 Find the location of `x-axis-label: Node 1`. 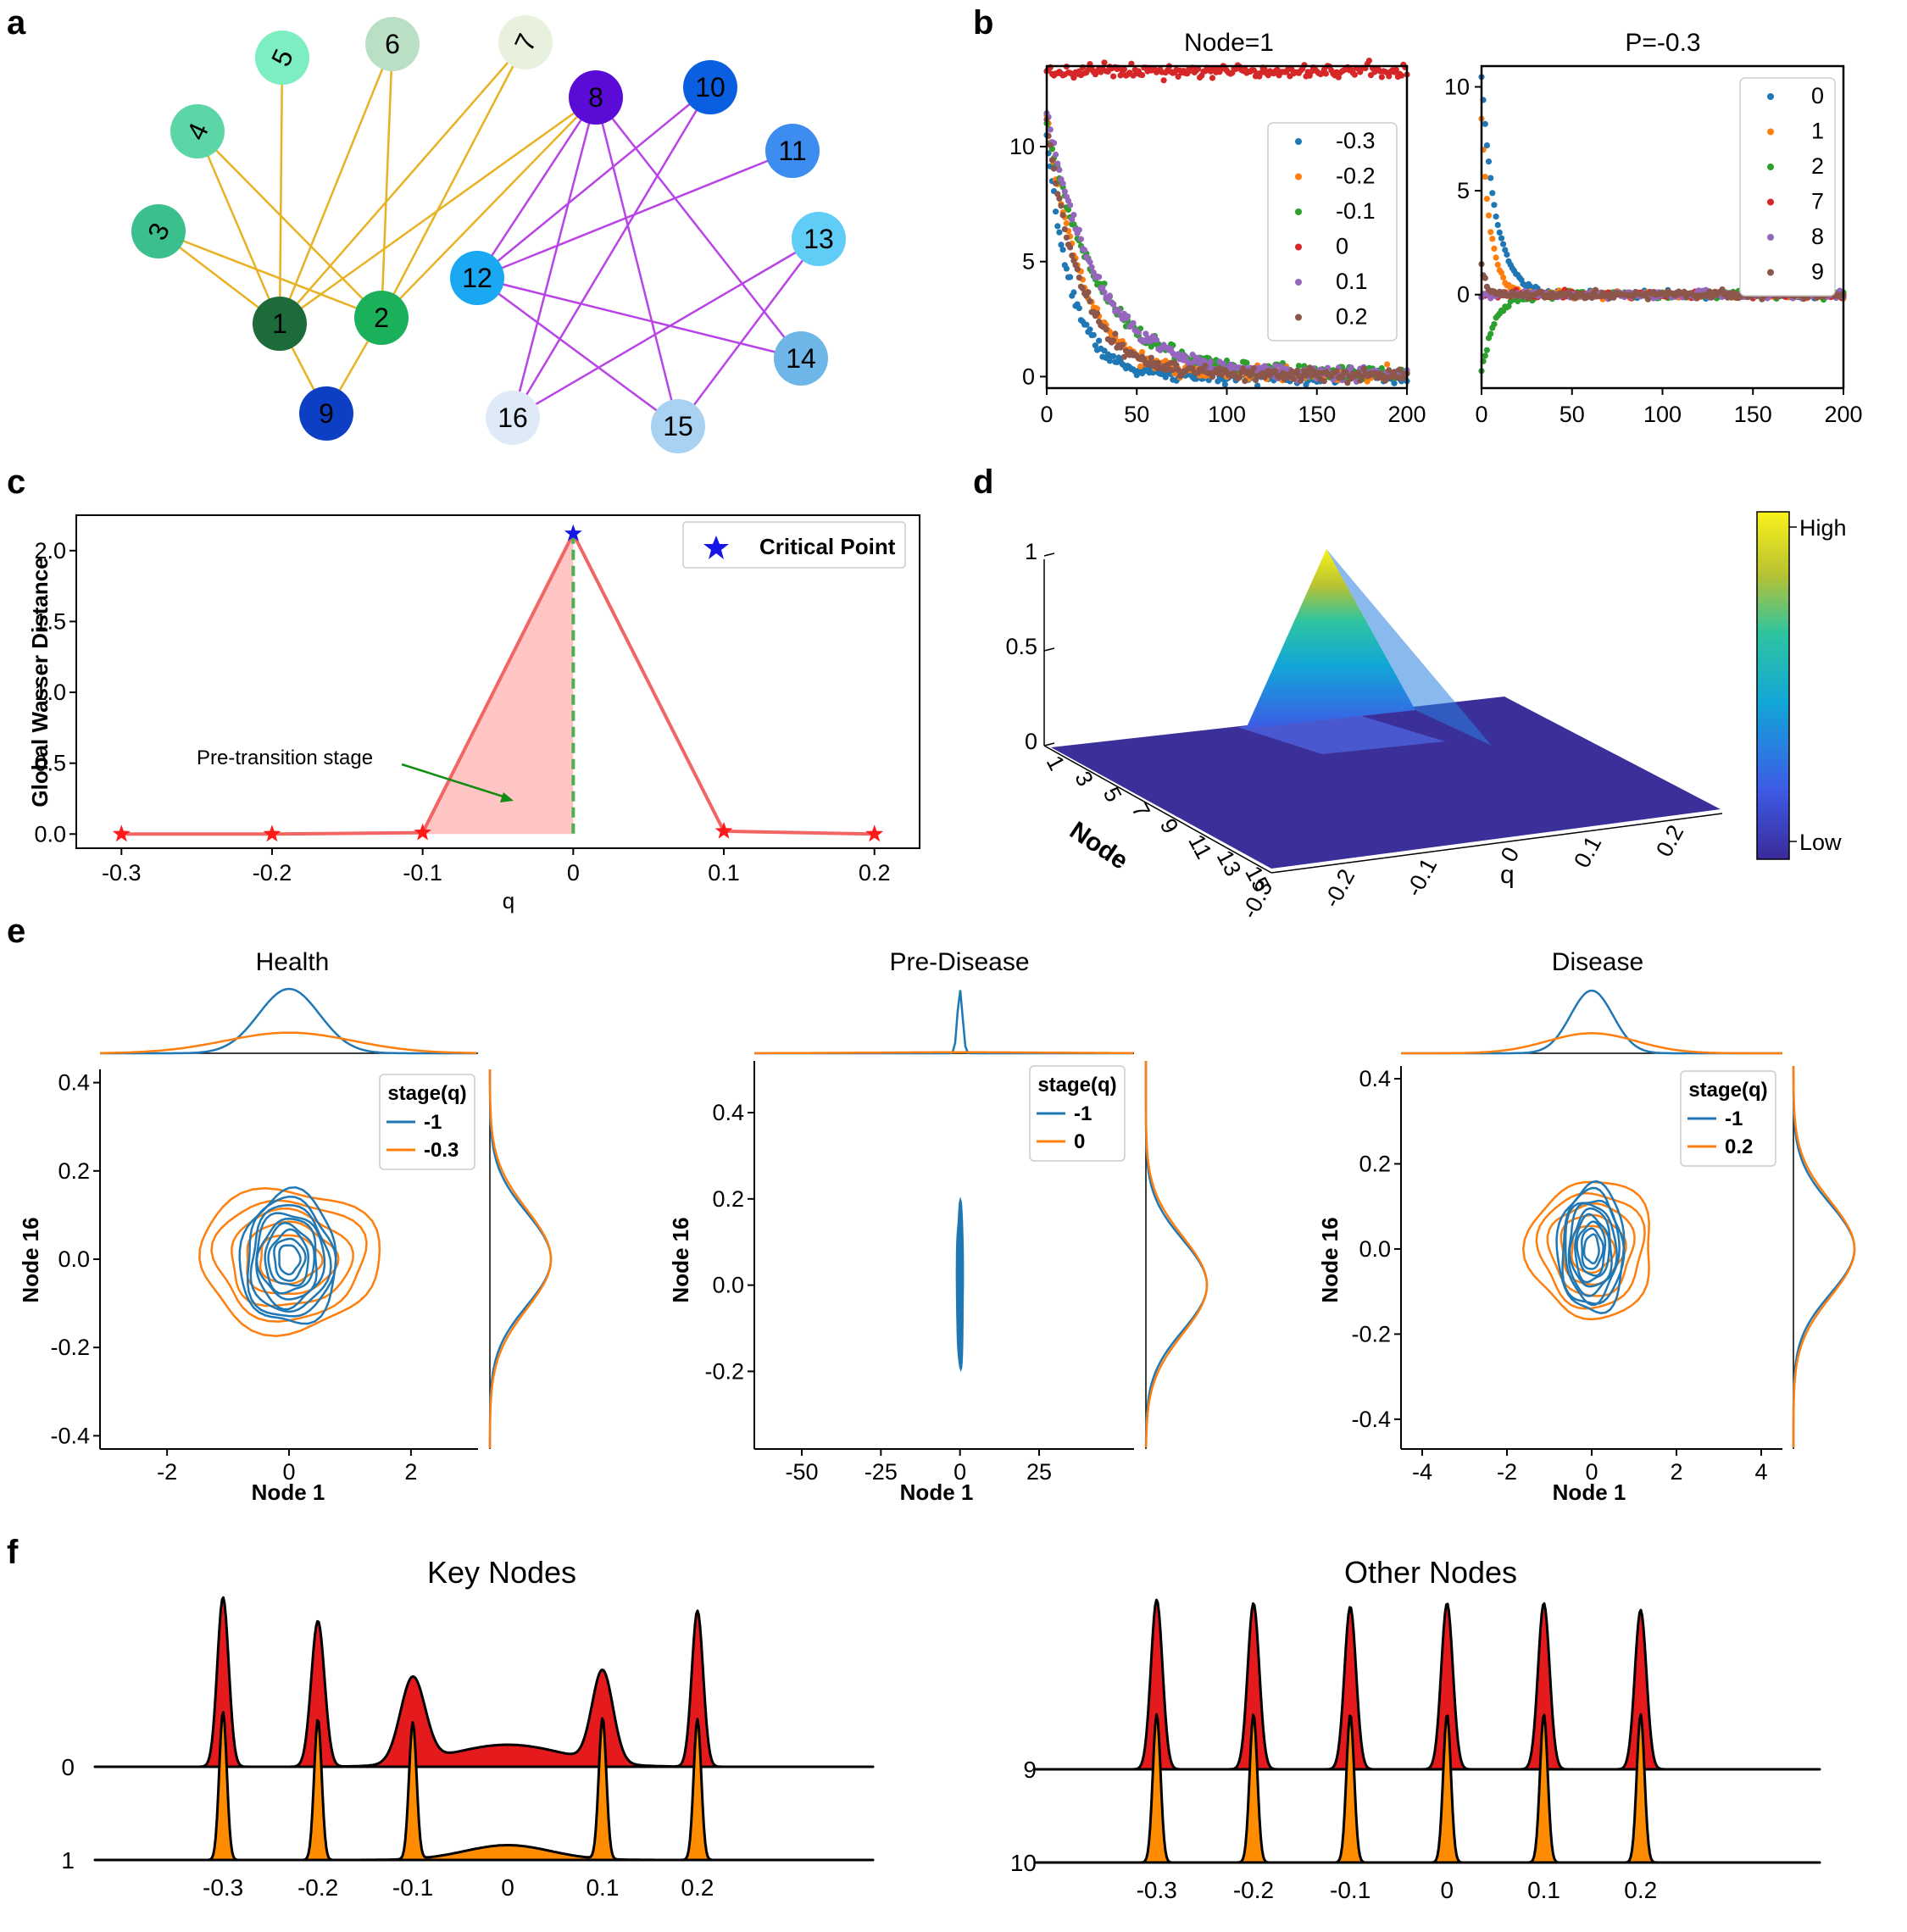

x-axis-label: Node 1 is located at coordinates (937, 1492).